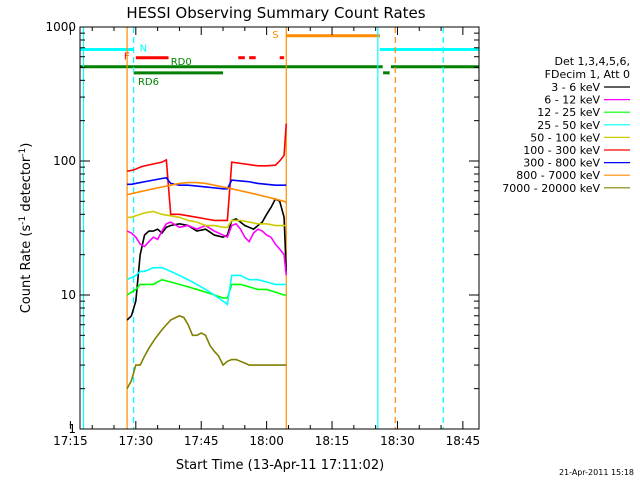 The height and width of the screenshot is (480, 640). I want to click on y-tick-label: 100, so click(64, 161).